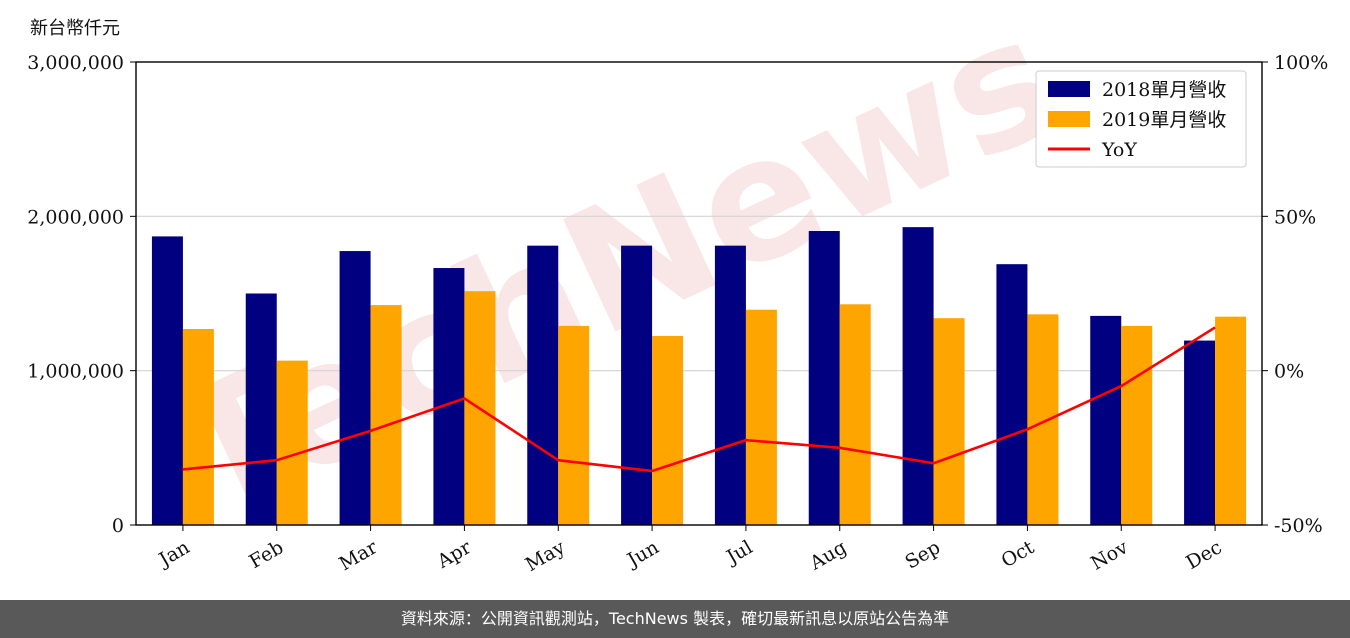  What do you see at coordinates (545, 556) in the screenshot?
I see `x-tick-label: May` at bounding box center [545, 556].